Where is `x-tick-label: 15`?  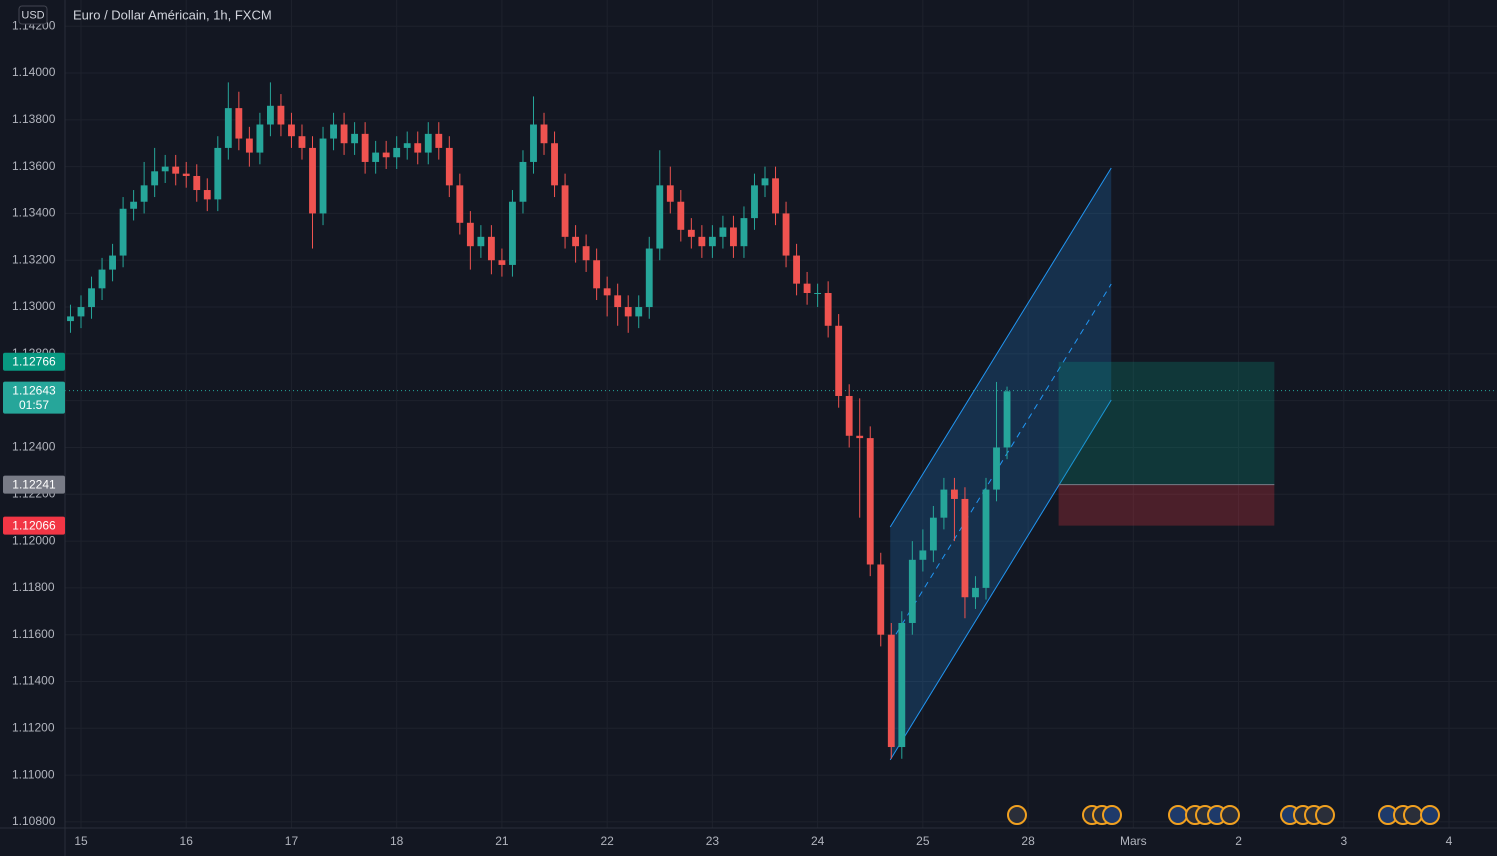
x-tick-label: 15 is located at coordinates (81, 841).